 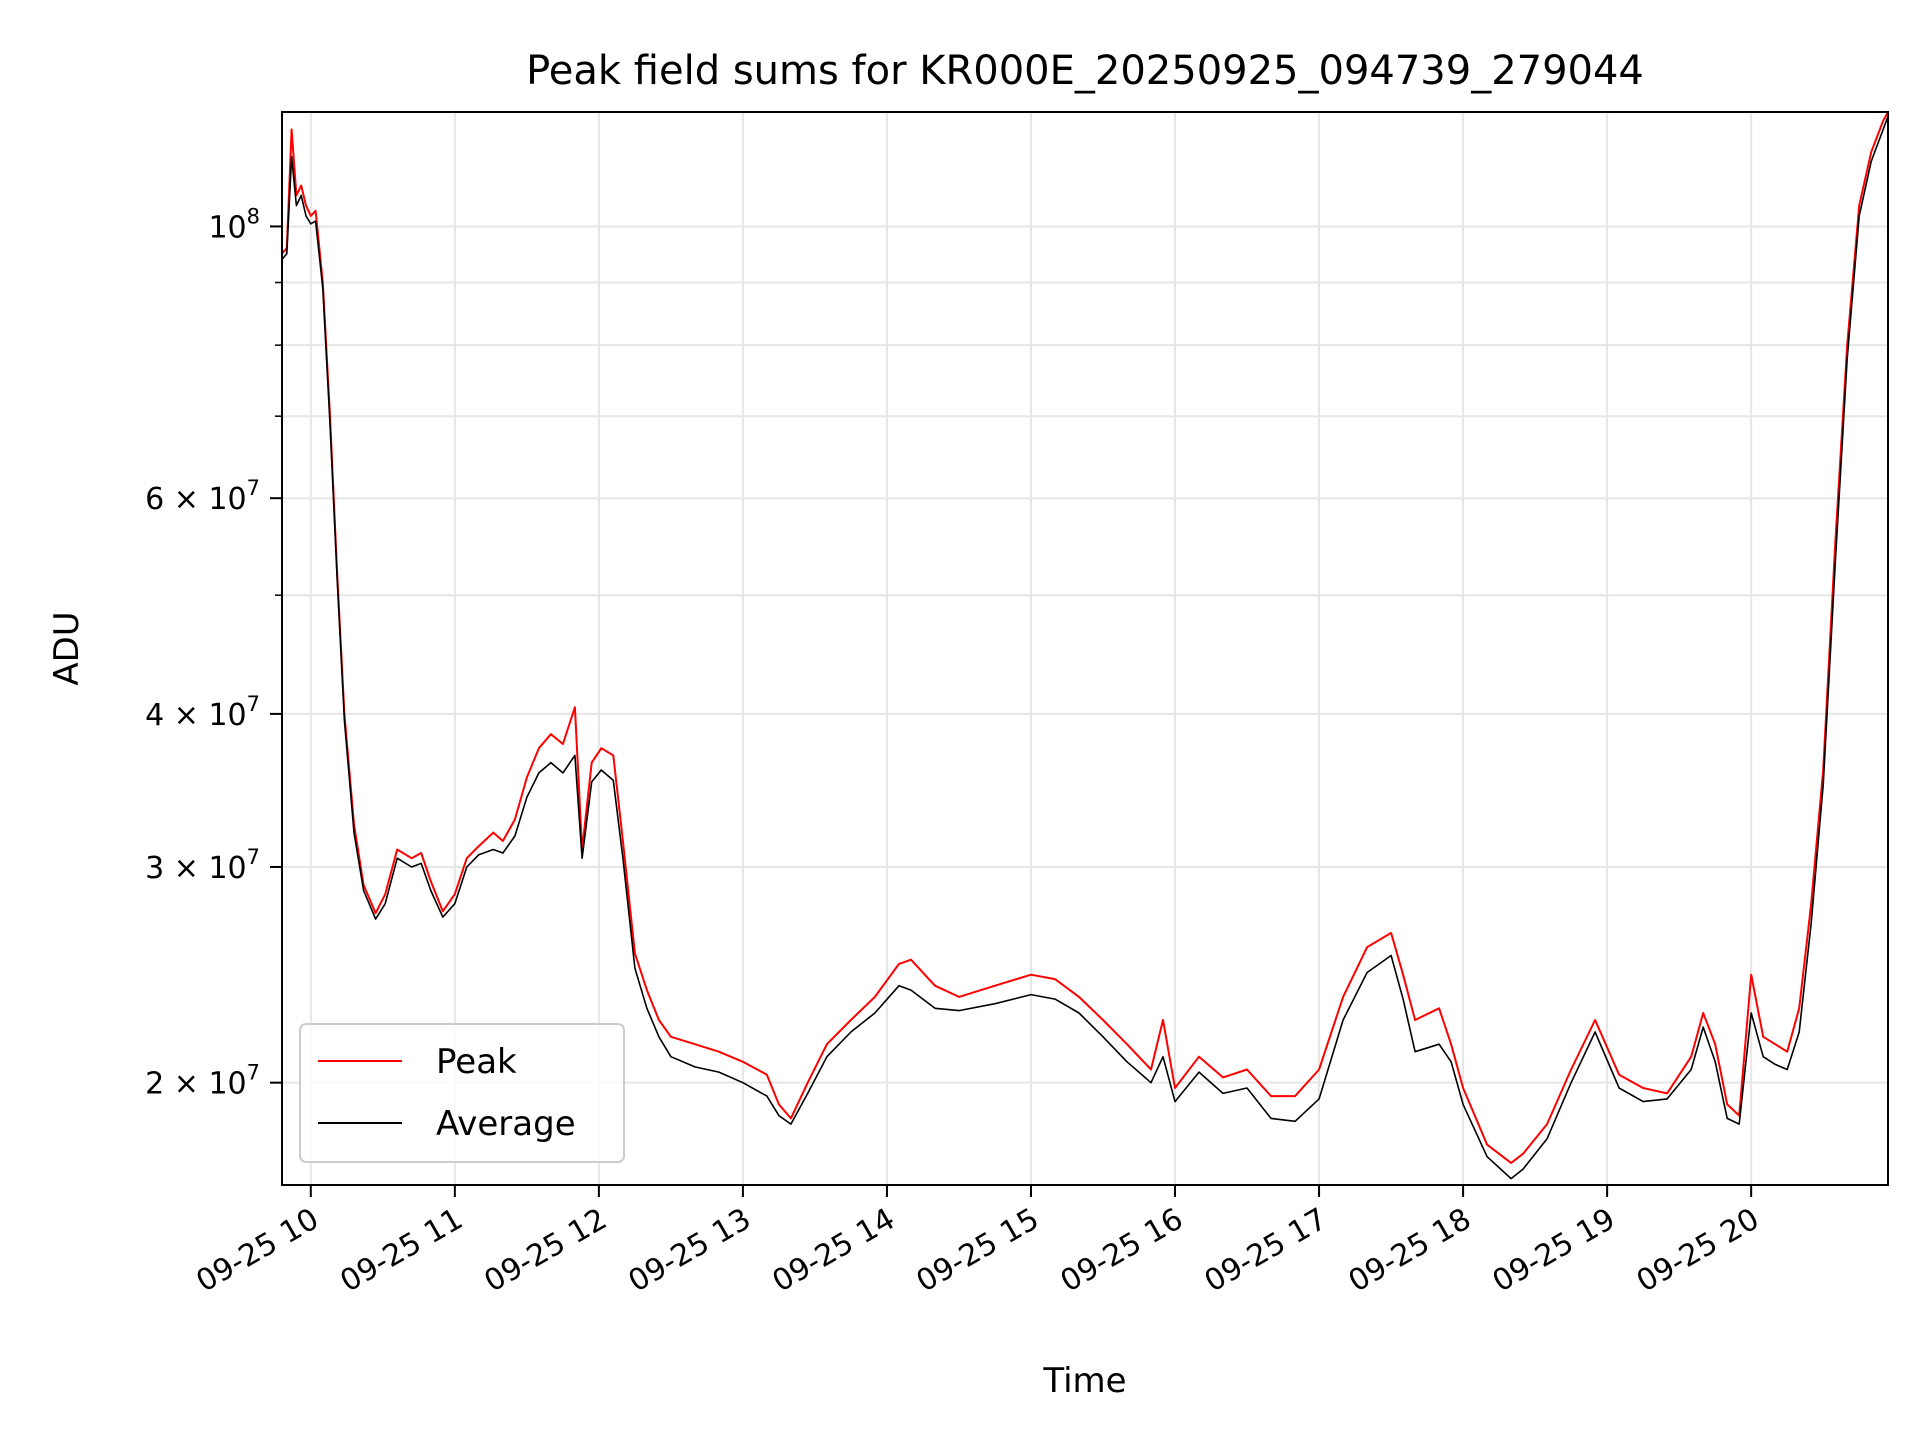 What do you see at coordinates (154, 715) in the screenshot?
I see `y-tick-mantissa: 4` at bounding box center [154, 715].